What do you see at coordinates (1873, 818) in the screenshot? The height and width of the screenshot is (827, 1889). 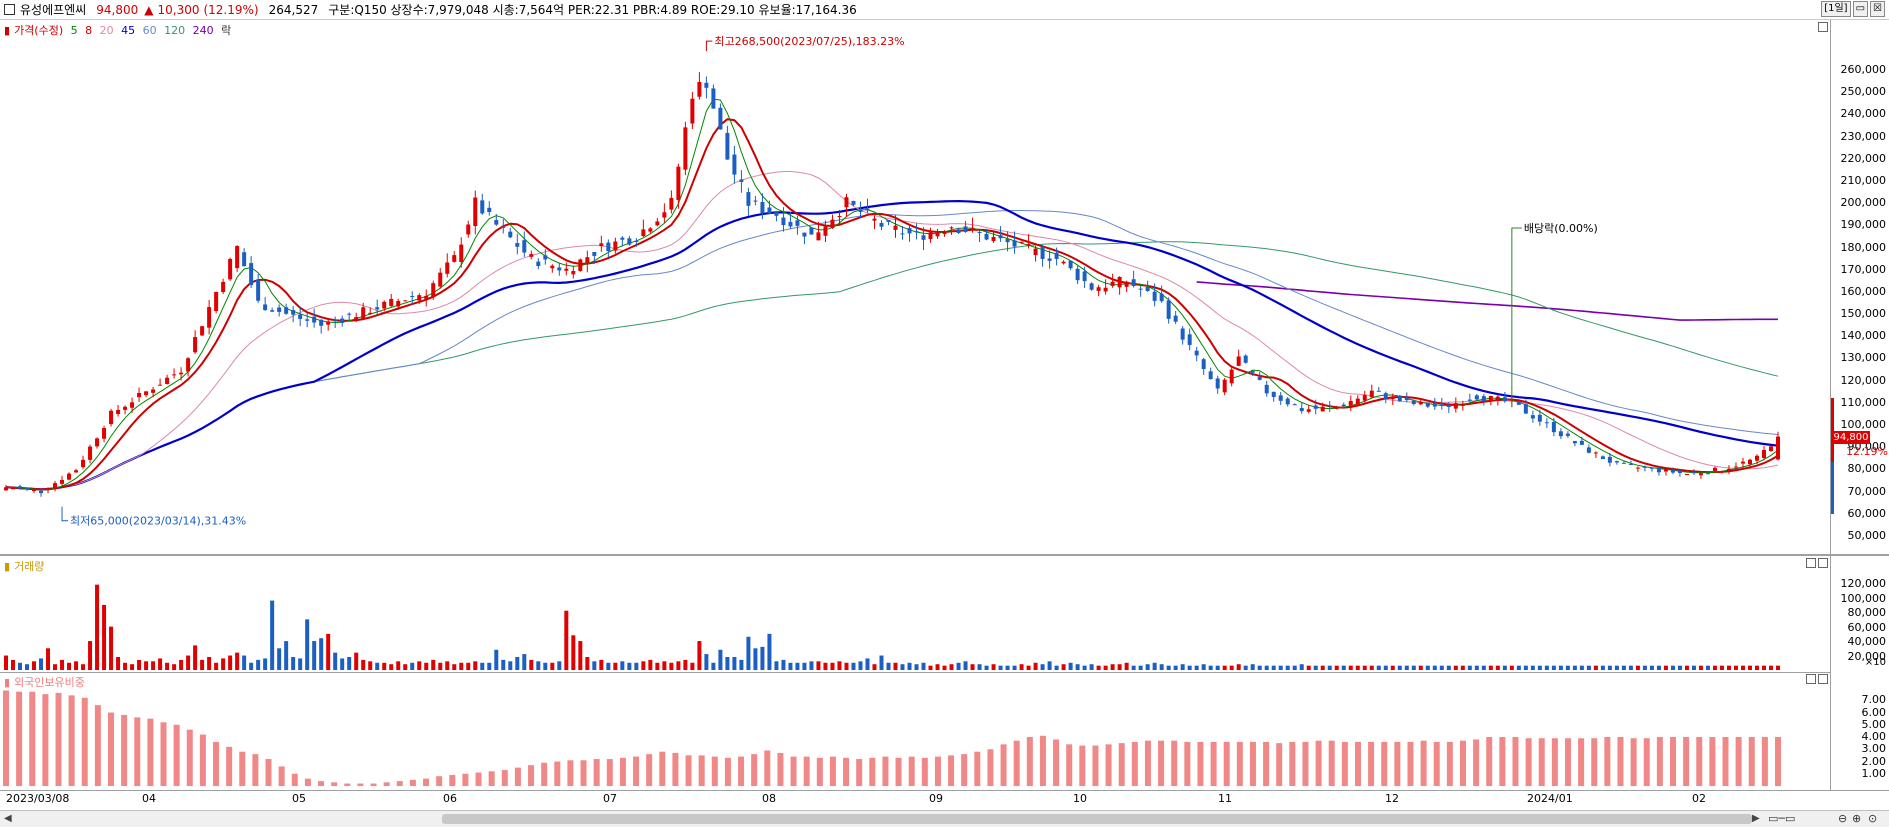 I see `zoom-reset-icon: ⊙` at bounding box center [1873, 818].